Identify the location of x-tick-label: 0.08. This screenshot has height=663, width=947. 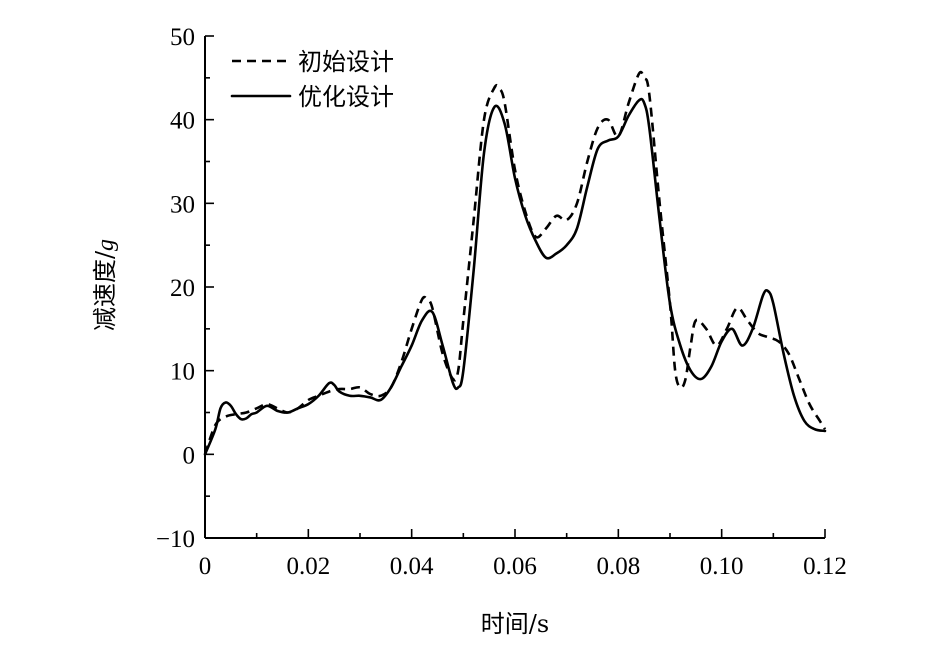
(618, 566).